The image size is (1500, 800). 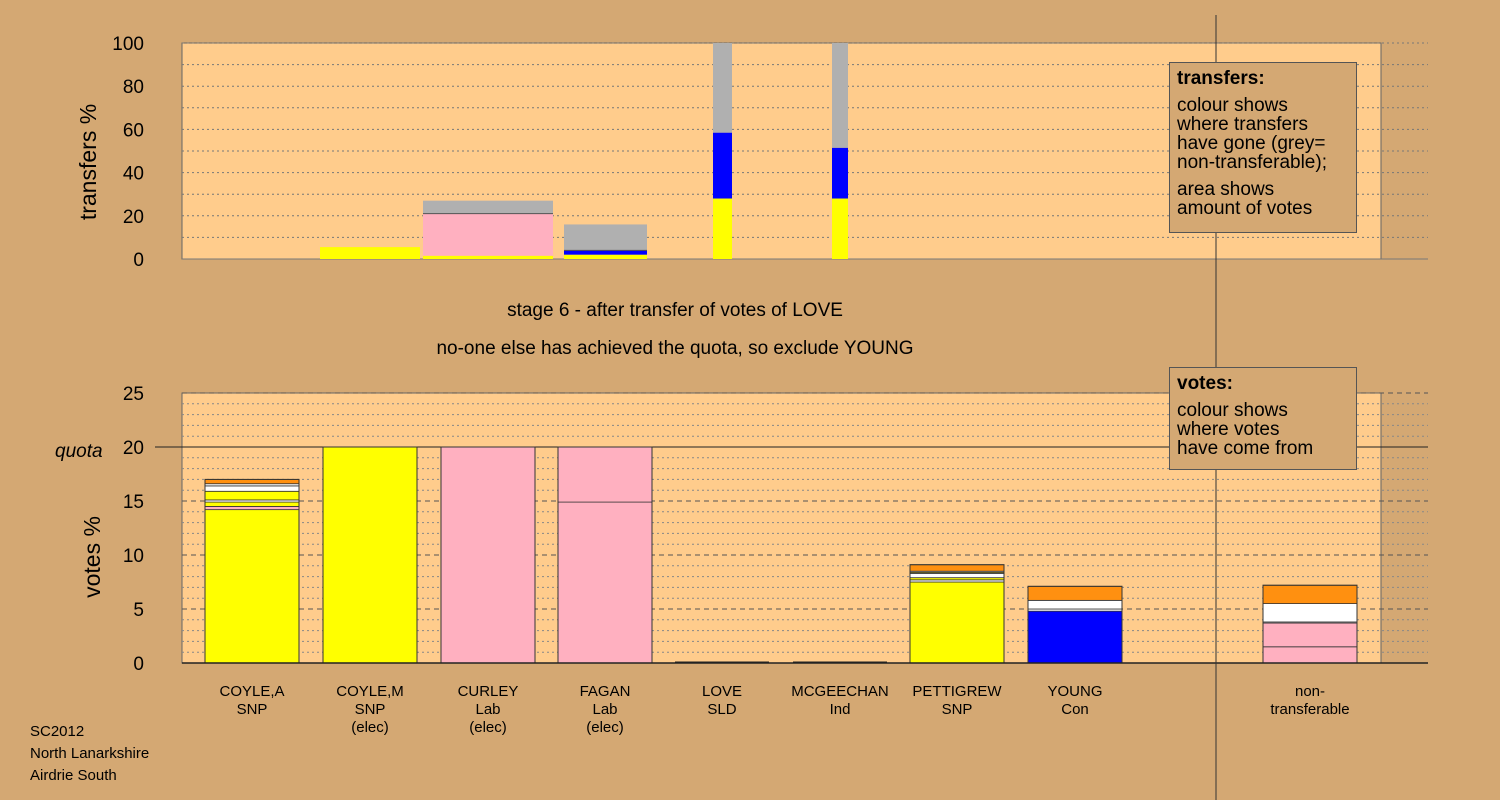 What do you see at coordinates (73, 775) in the screenshot?
I see `footer-ward: Airdrie South` at bounding box center [73, 775].